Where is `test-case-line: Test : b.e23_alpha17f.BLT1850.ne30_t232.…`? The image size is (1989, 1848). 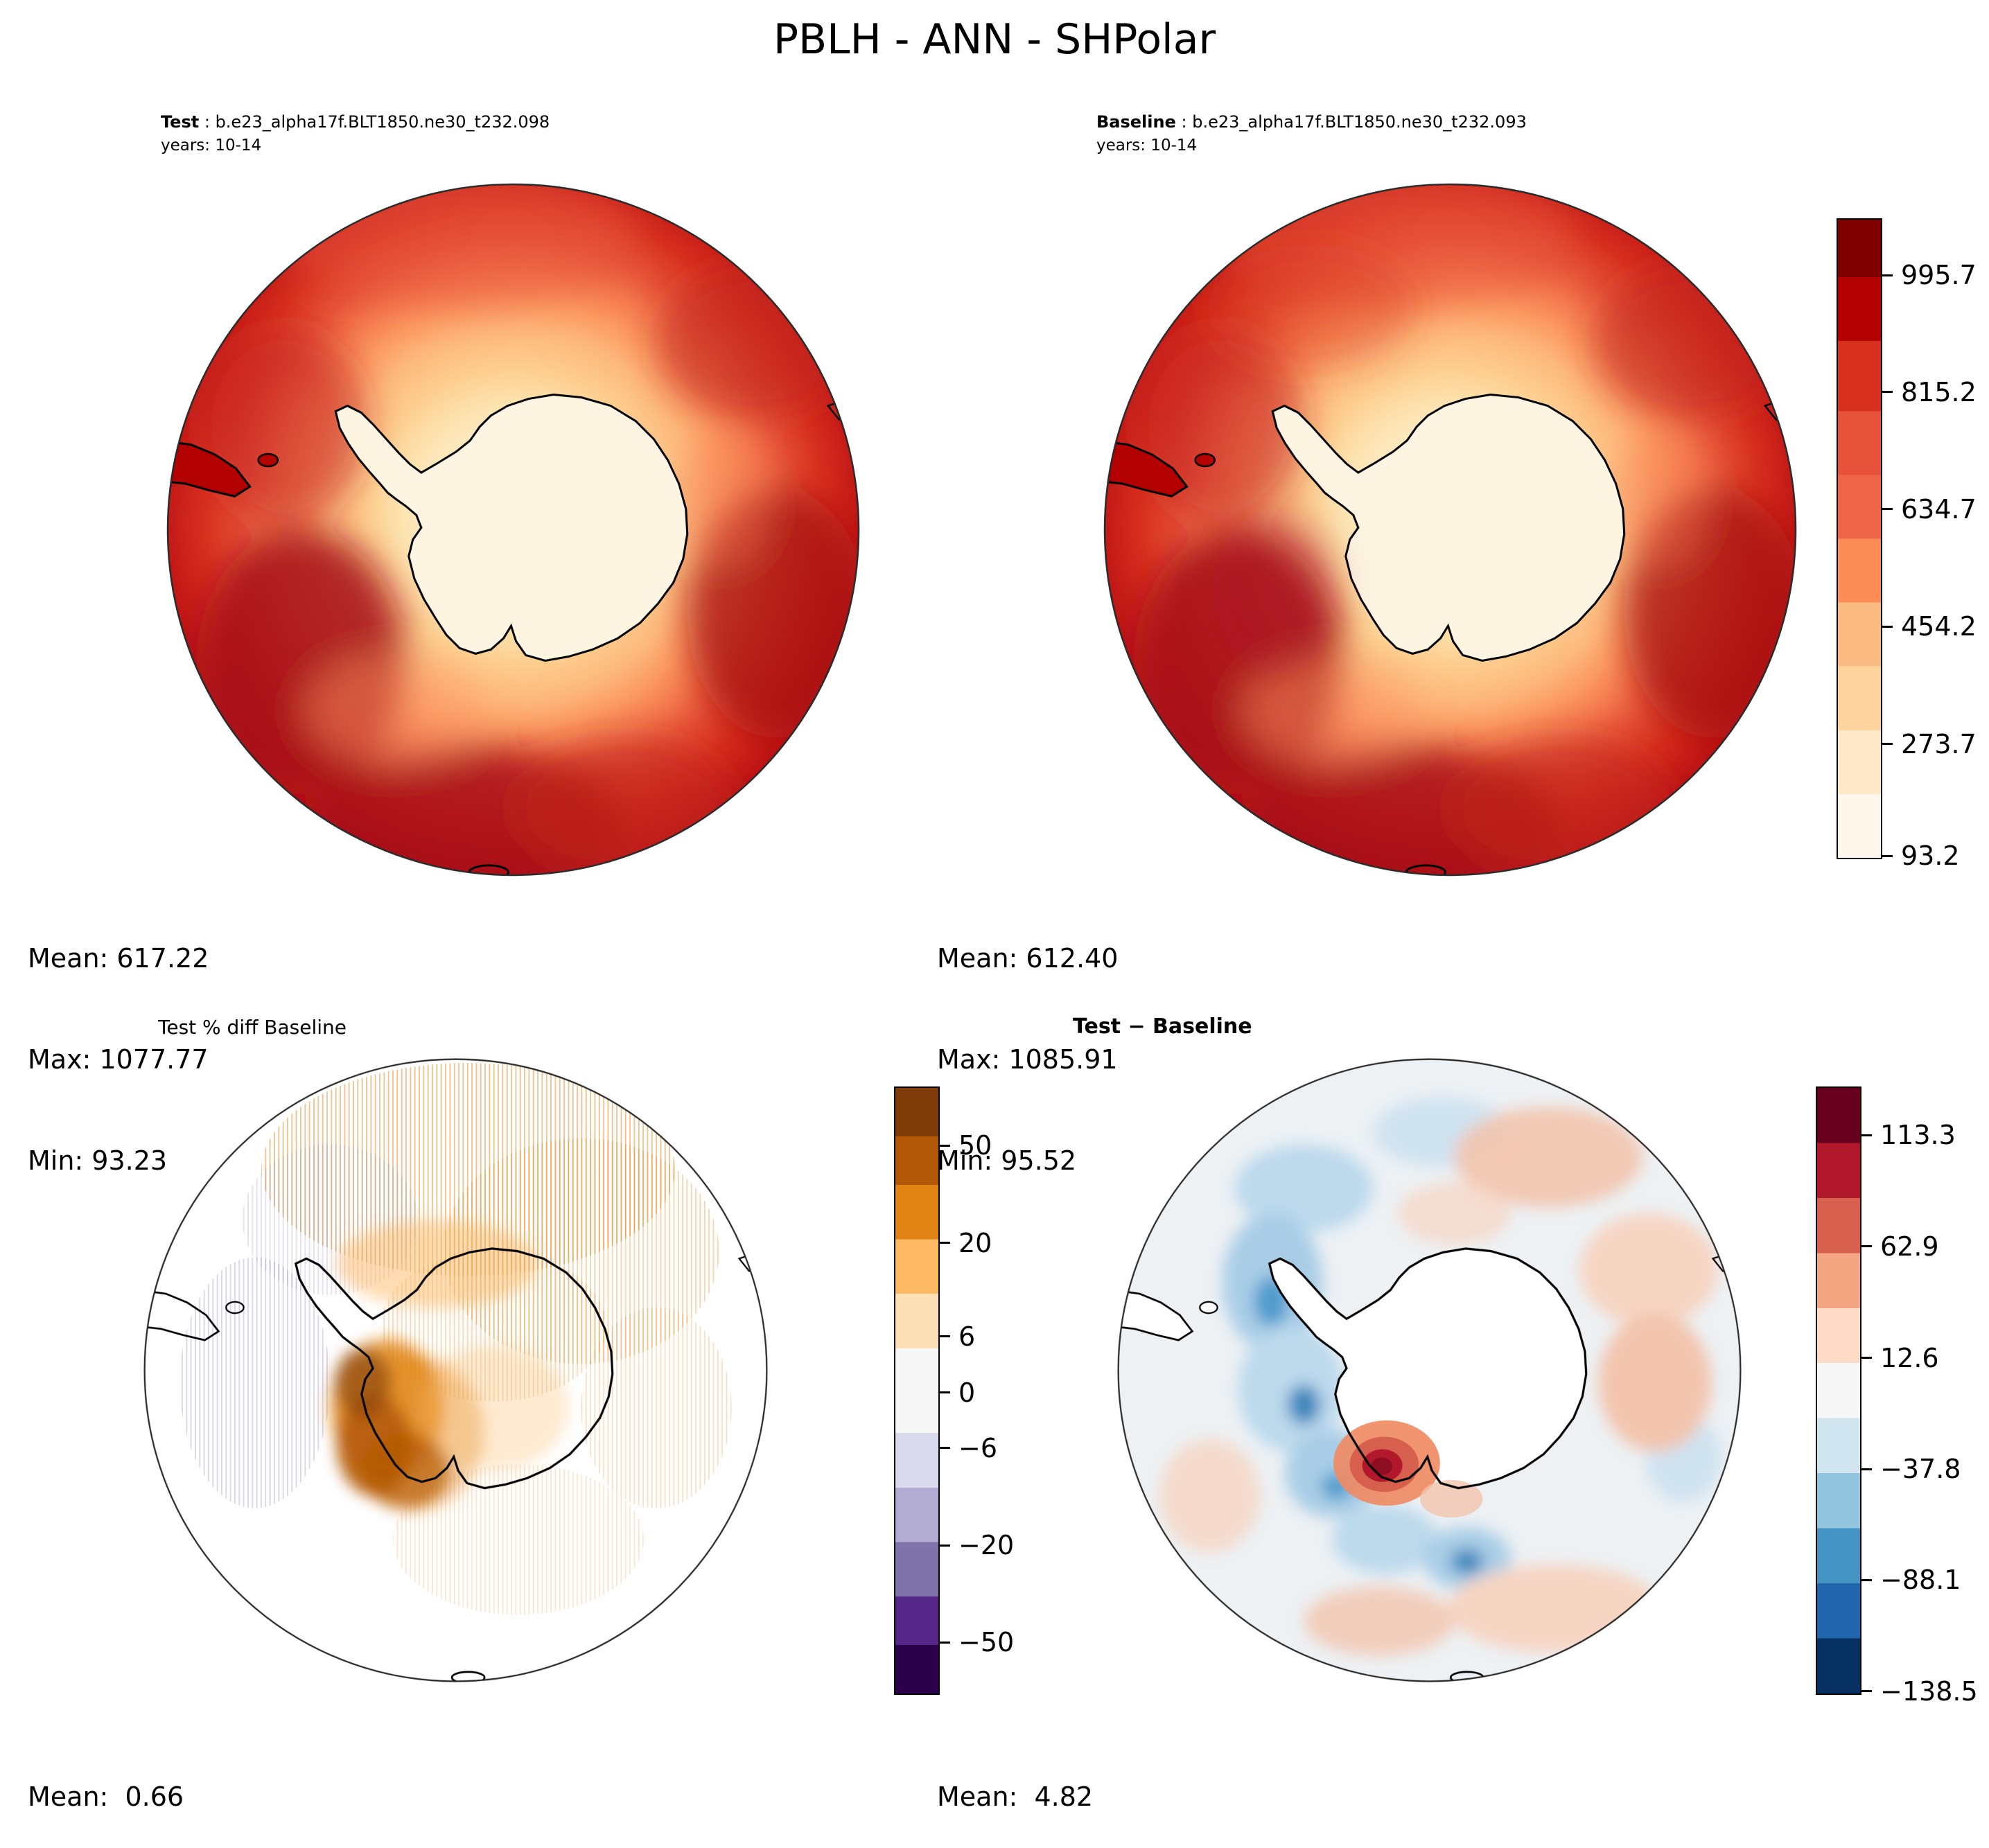
test-case-line: Test : b.e23_alpha17f.BLT1850.ne30_t232.… is located at coordinates (355, 122).